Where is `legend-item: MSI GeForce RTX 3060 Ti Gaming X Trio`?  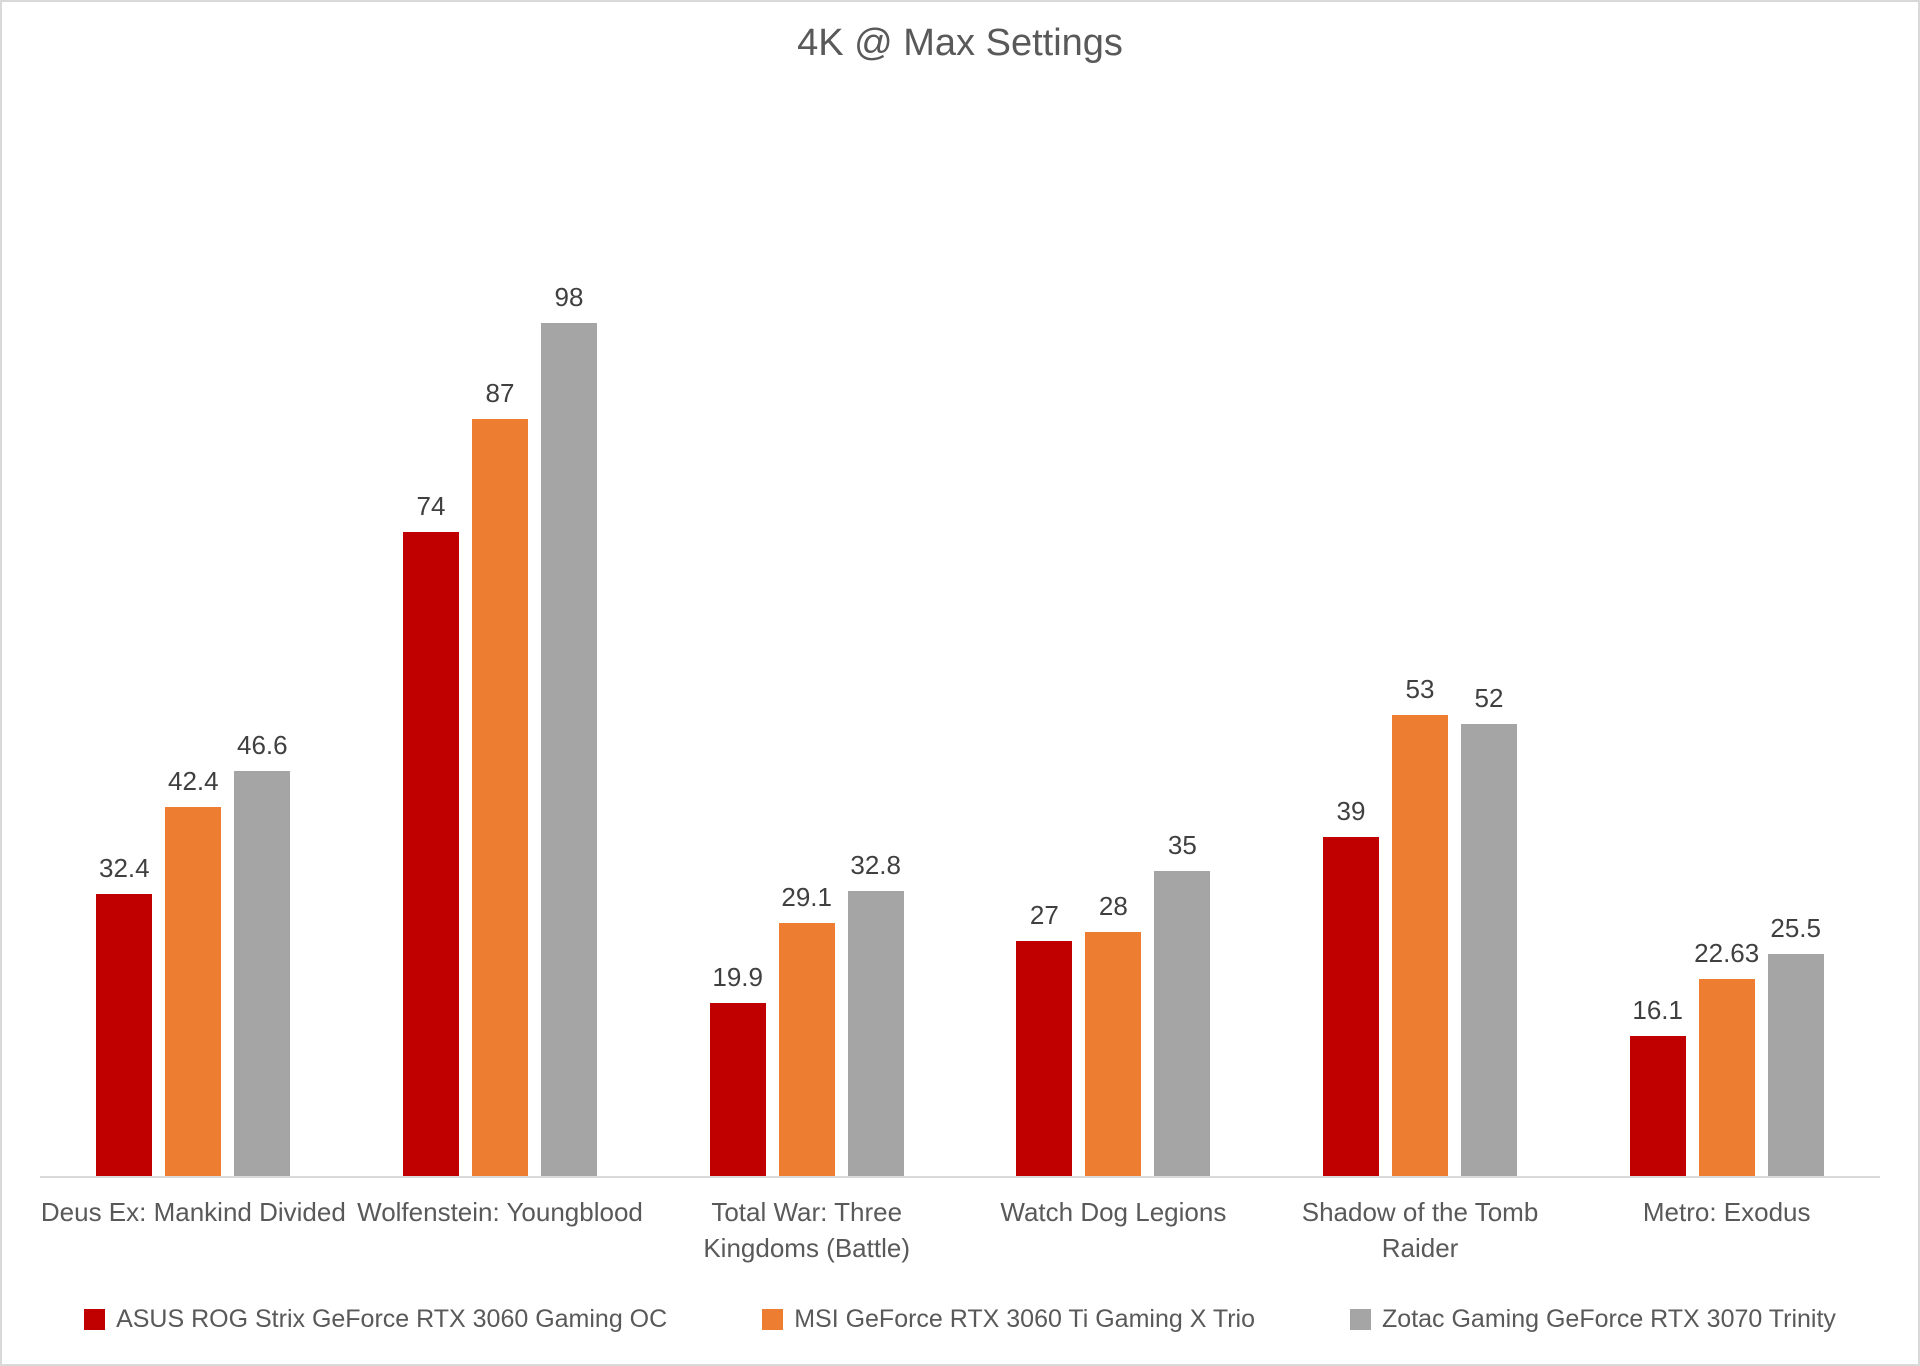
legend-item: MSI GeForce RTX 3060 Ti Gaming X Trio is located at coordinates (1008, 1319).